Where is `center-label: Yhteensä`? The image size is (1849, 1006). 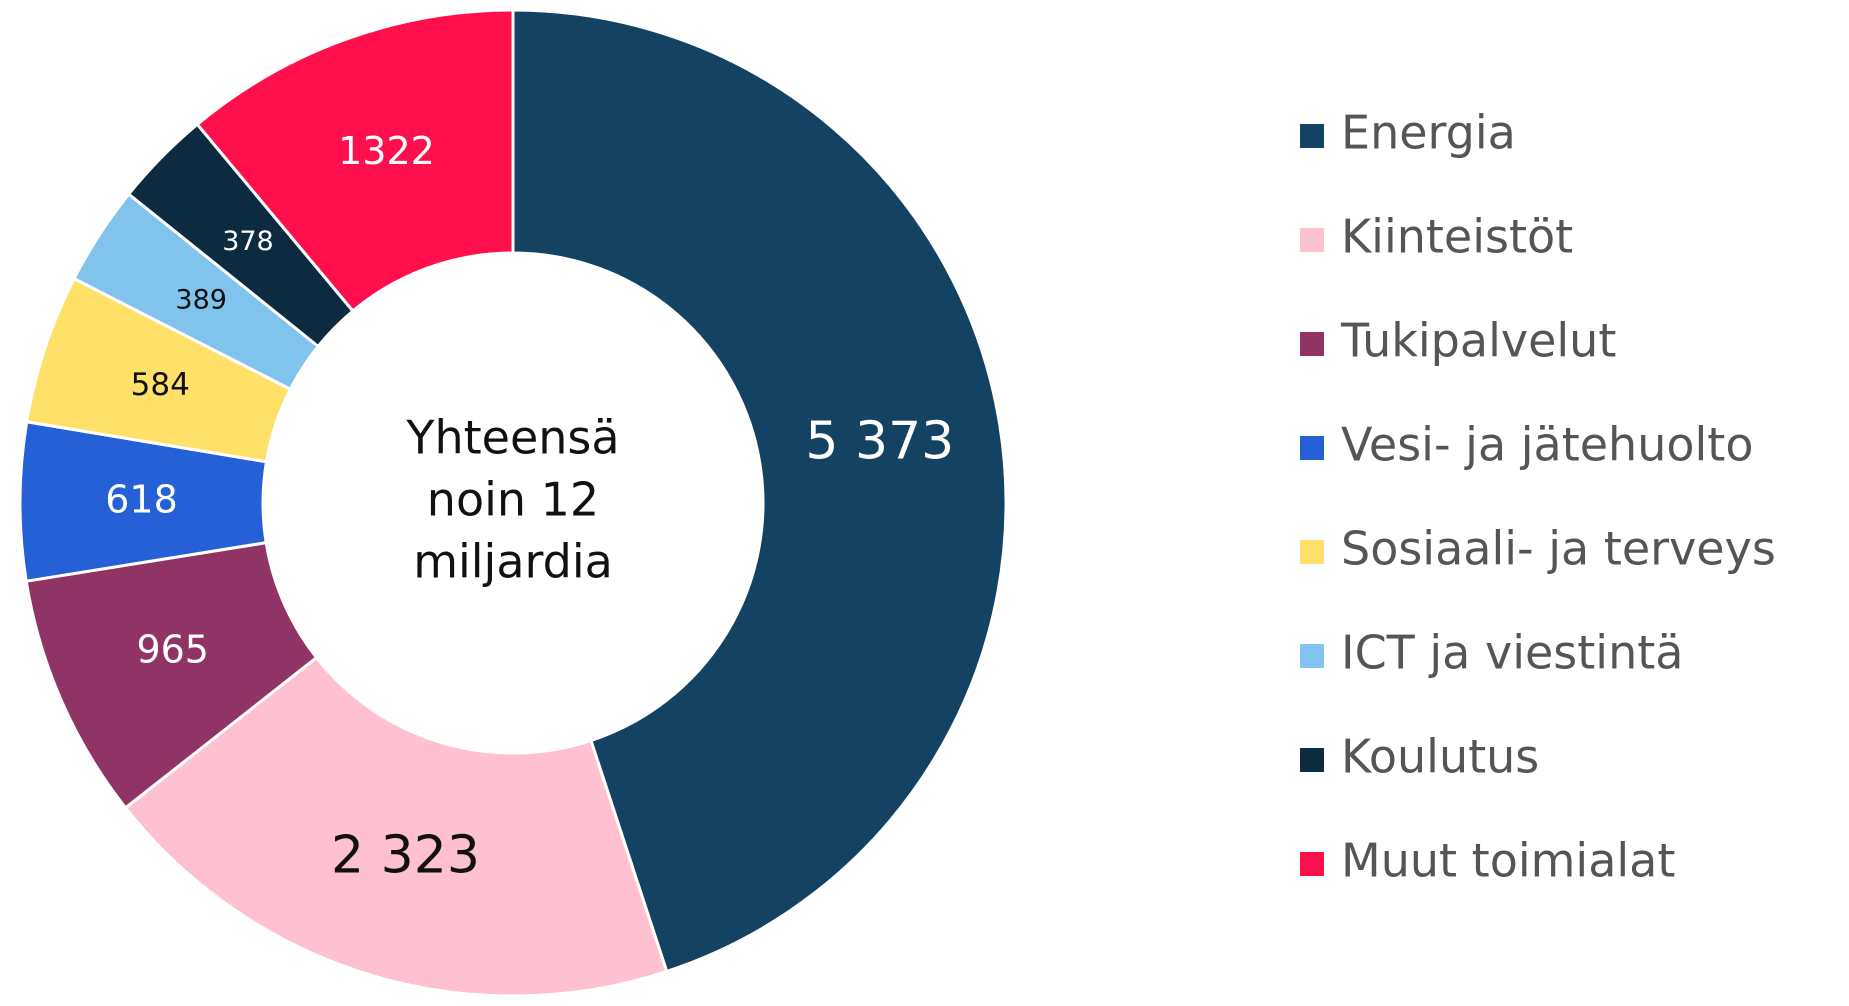 center-label: Yhteensä is located at coordinates (512, 438).